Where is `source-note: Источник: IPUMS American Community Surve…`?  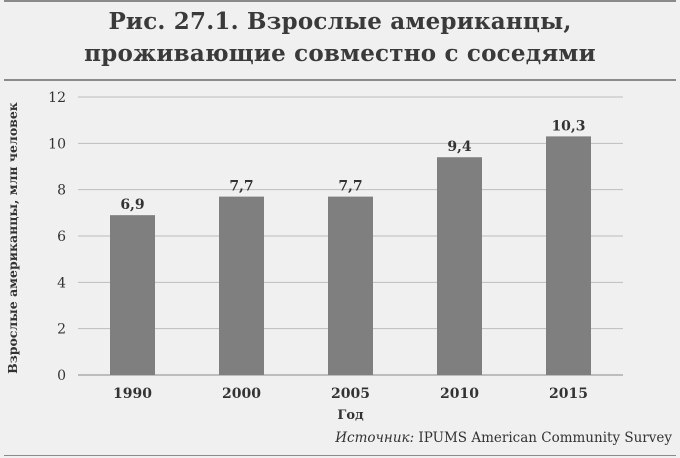 source-note: Источник: IPUMS American Community Surve… is located at coordinates (503, 438).